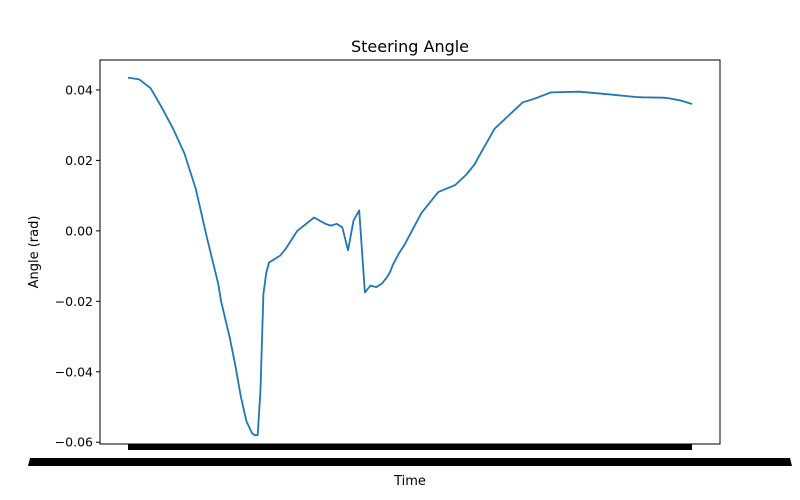 The image size is (800, 500). Describe the element at coordinates (77, 266) in the screenshot. I see `y-axis: 0.04 0.02 0.00 −0.02 −0.04 −0.06` at that location.